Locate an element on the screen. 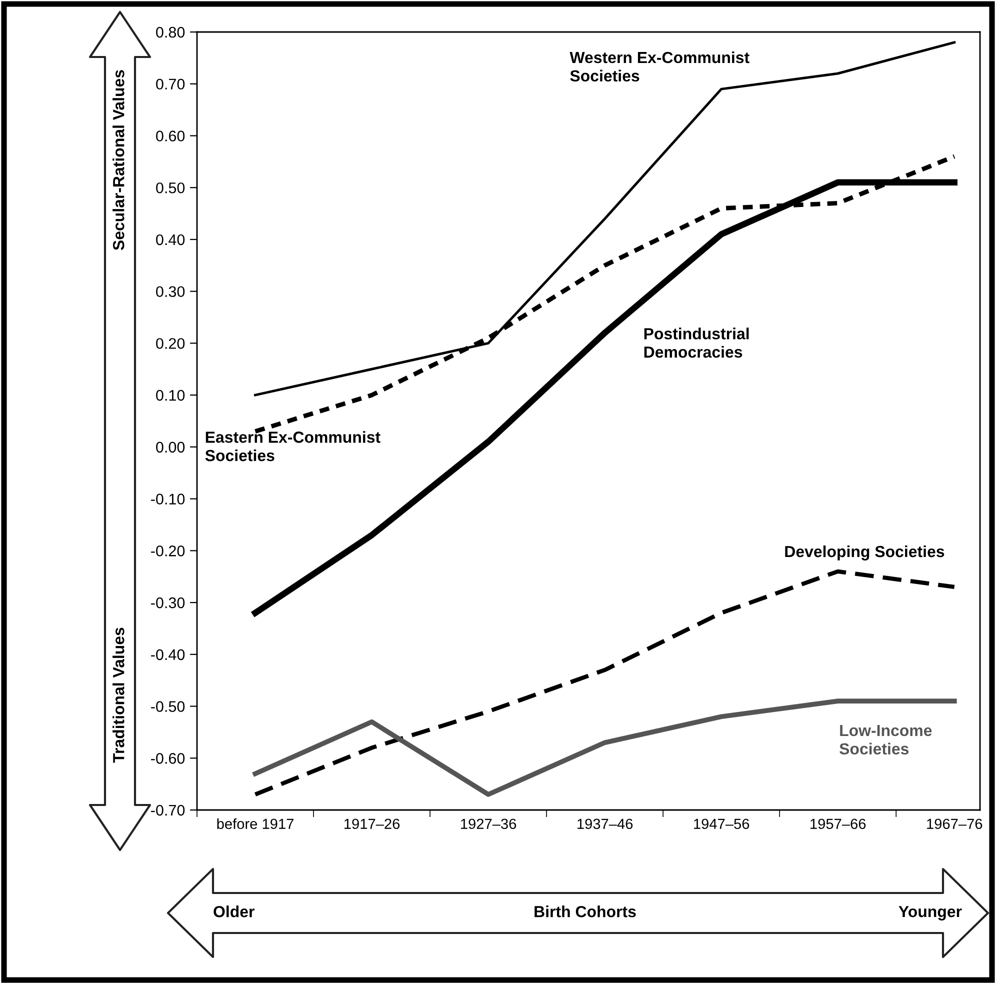 This screenshot has height=983, width=996. y-tick-label: 0.00 is located at coordinates (170, 447).